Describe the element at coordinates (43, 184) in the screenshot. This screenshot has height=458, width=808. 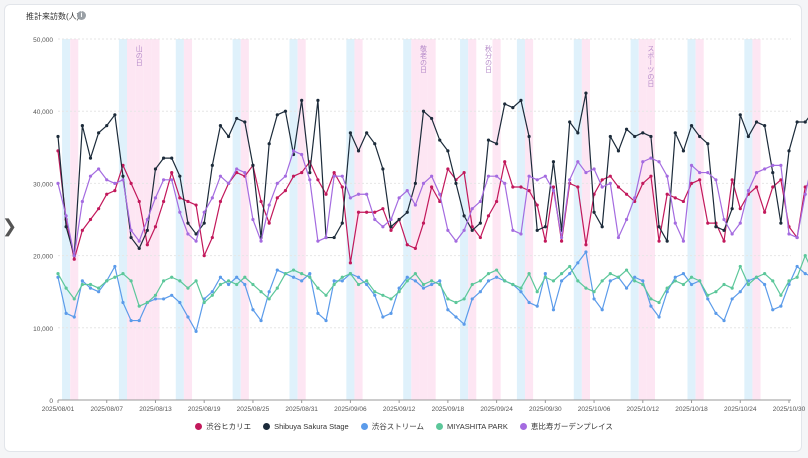
I see `y-tick-label: 30,000` at that location.